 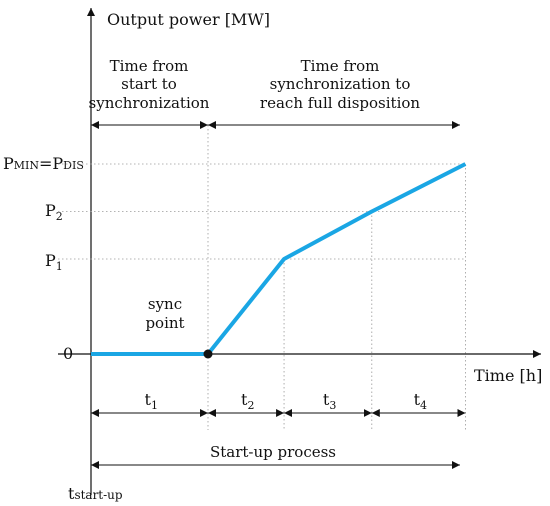 What do you see at coordinates (278, 403) in the screenshot?
I see `interval-arrows: t1 t2 t3 t4` at bounding box center [278, 403].